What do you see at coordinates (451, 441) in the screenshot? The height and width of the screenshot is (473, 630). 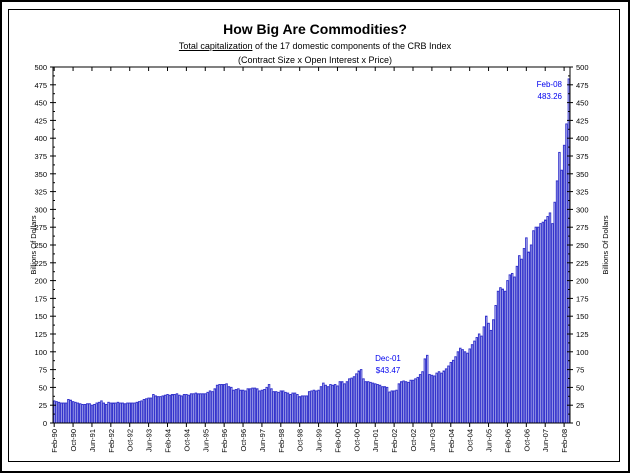 I see `x-tick-label: Feb-04` at bounding box center [451, 441].